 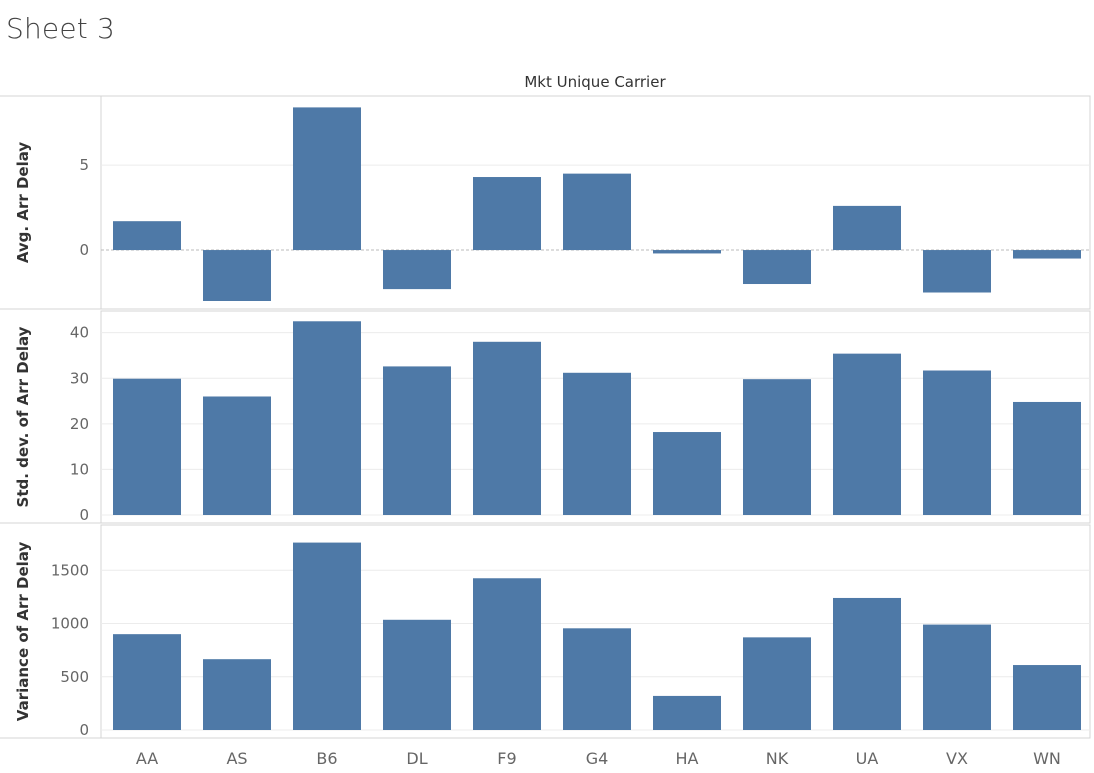 What do you see at coordinates (61, 28) in the screenshot?
I see `sheet-title: Sheet 3` at bounding box center [61, 28].